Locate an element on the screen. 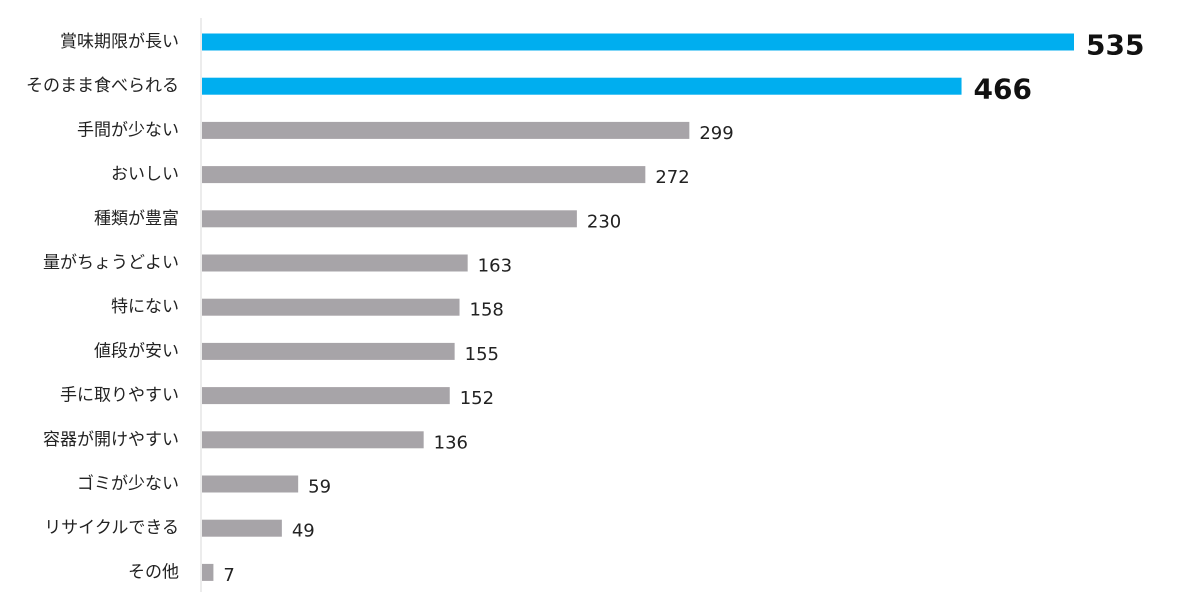  category-label: 容器が開けやすい is located at coordinates (111, 440).